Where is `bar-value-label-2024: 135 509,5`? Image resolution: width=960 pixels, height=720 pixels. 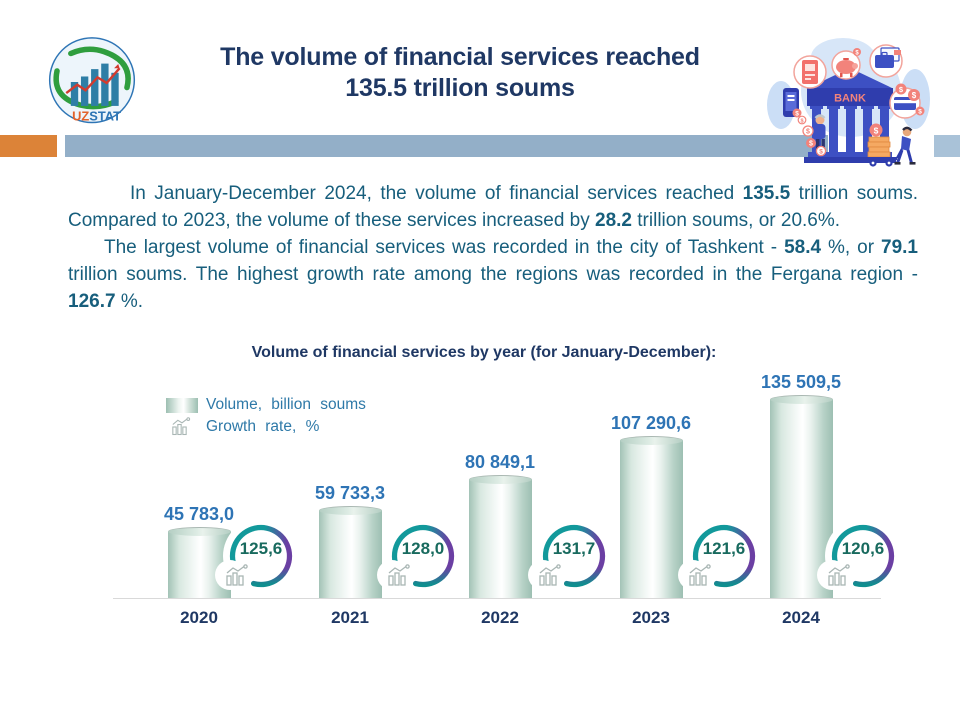
bar-value-label-2024: 135 509,5 is located at coordinates (801, 382).